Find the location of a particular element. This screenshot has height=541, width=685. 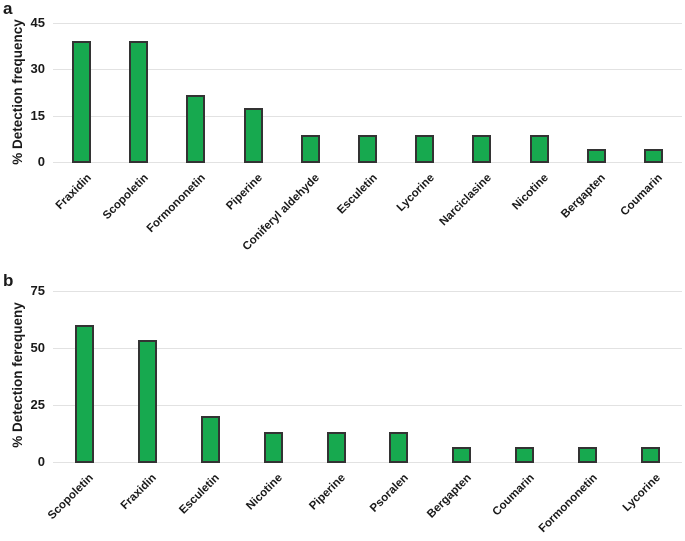

panel-label: a is located at coordinates (8, 9).